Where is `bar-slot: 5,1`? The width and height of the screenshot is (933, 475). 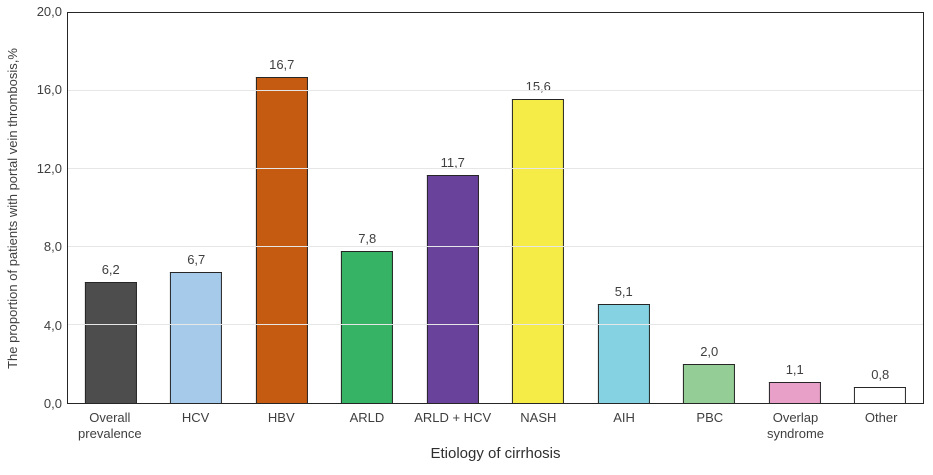
bar-slot: 5,1 is located at coordinates (624, 208).